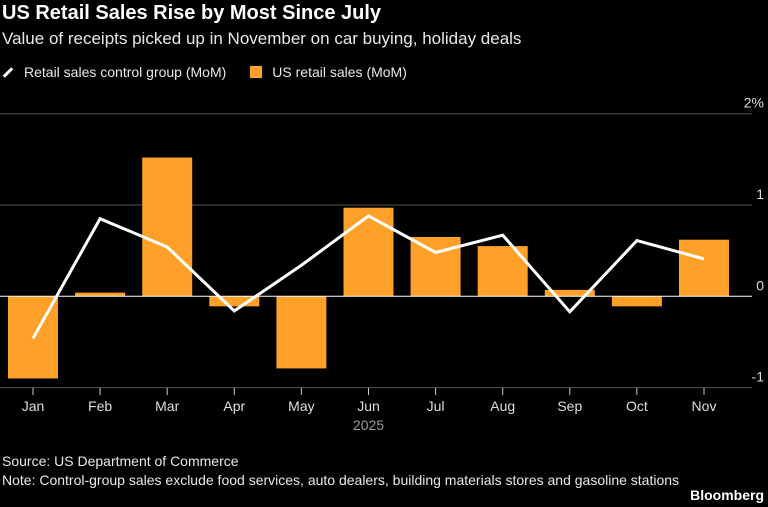 The width and height of the screenshot is (768, 507). Describe the element at coordinates (727, 495) in the screenshot. I see `bloomberg-logo: Bloomberg` at that location.